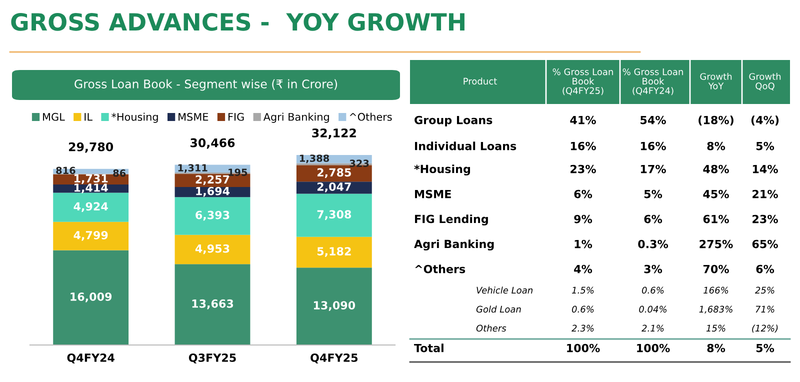 The height and width of the screenshot is (382, 800). I want to click on text: 15%, so click(716, 328).